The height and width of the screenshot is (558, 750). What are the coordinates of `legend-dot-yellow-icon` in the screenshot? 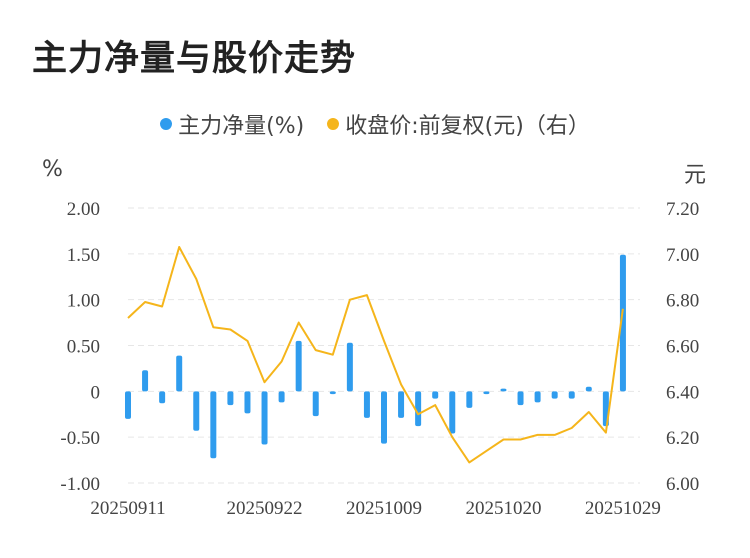 It's located at (333, 124).